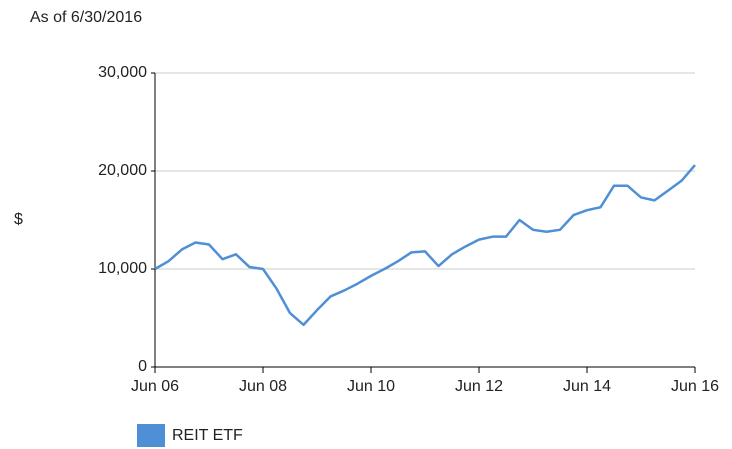 Image resolution: width=732 pixels, height=449 pixels. What do you see at coordinates (207, 435) in the screenshot?
I see `legend-label: REIT ETF` at bounding box center [207, 435].